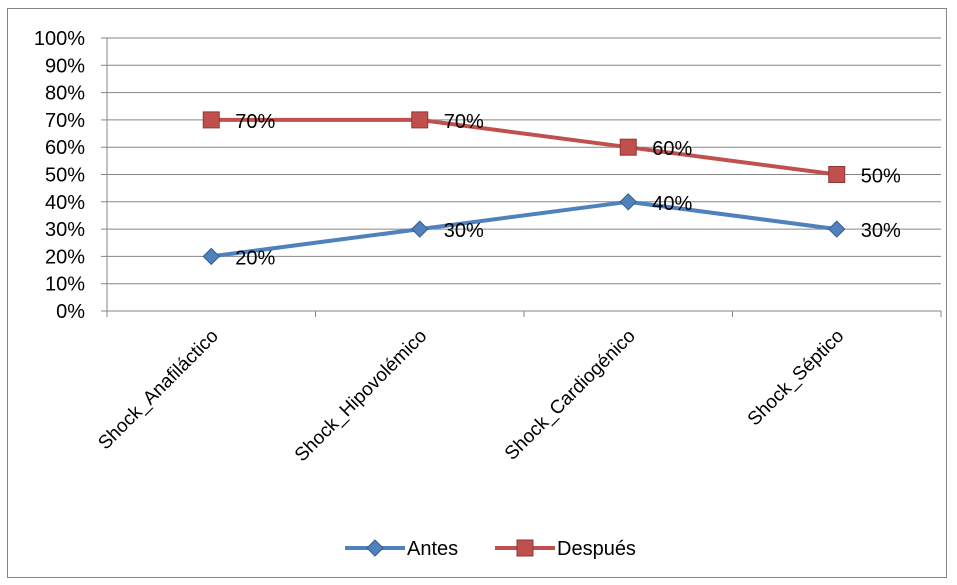 The width and height of the screenshot is (957, 585). What do you see at coordinates (432, 549) in the screenshot?
I see `legend-label: Antes` at bounding box center [432, 549].